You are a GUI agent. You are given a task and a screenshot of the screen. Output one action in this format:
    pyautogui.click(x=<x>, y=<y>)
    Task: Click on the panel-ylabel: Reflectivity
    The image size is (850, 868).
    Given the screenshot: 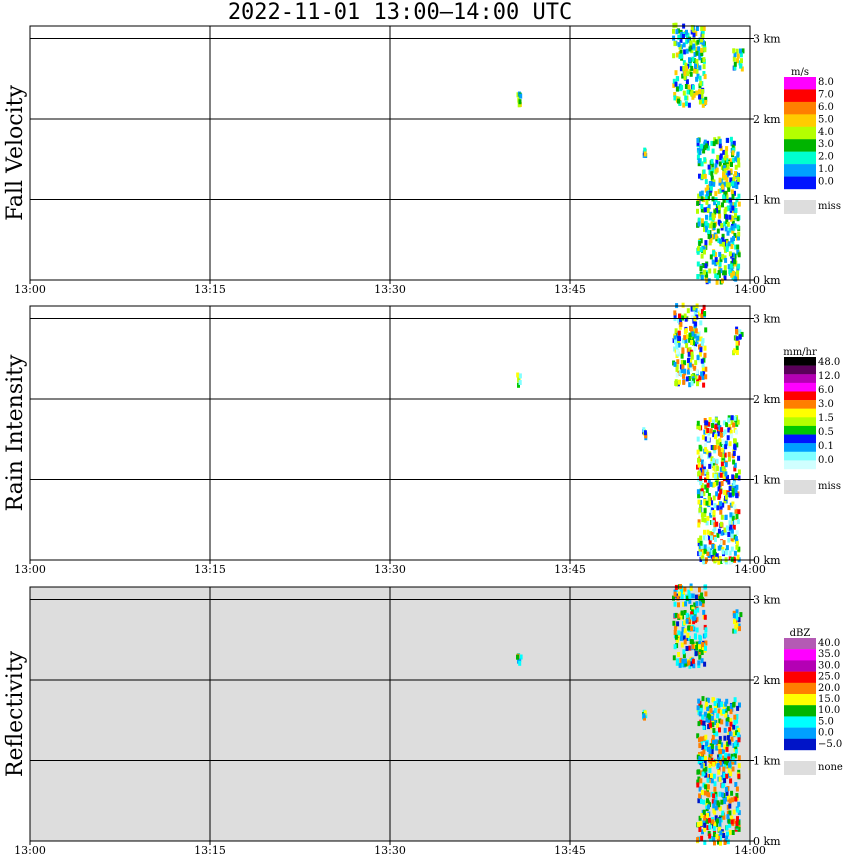 What is the action you would take?
    pyautogui.click(x=15, y=713)
    